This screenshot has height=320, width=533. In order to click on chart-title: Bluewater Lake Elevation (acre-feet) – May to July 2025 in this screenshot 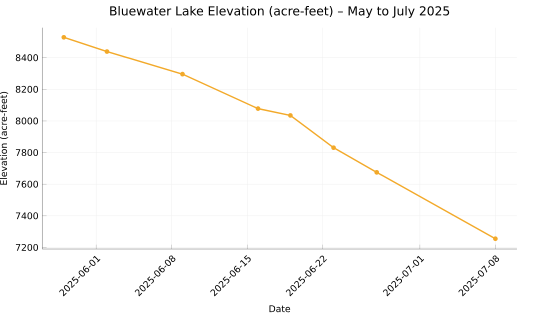, I will do `click(280, 12)`.